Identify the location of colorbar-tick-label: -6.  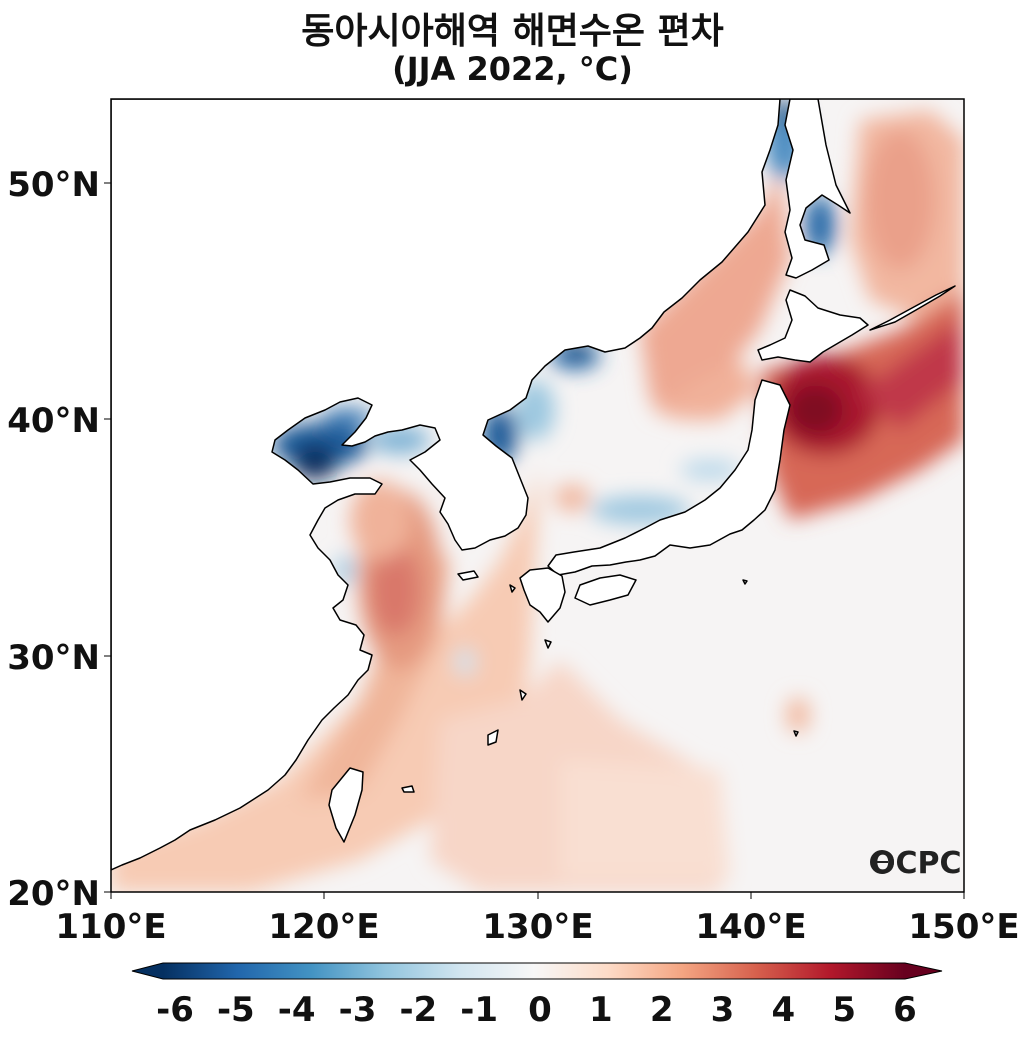
(175, 1010).